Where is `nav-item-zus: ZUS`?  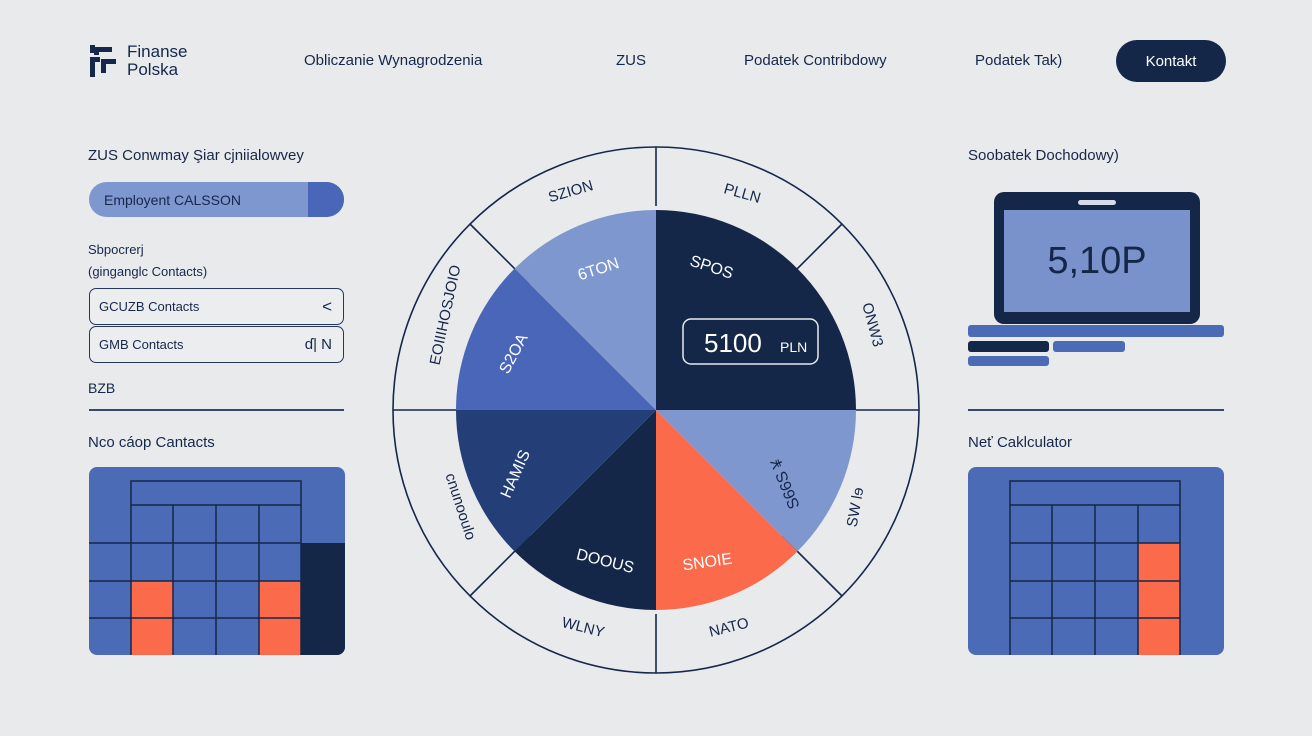 nav-item-zus: ZUS is located at coordinates (631, 60).